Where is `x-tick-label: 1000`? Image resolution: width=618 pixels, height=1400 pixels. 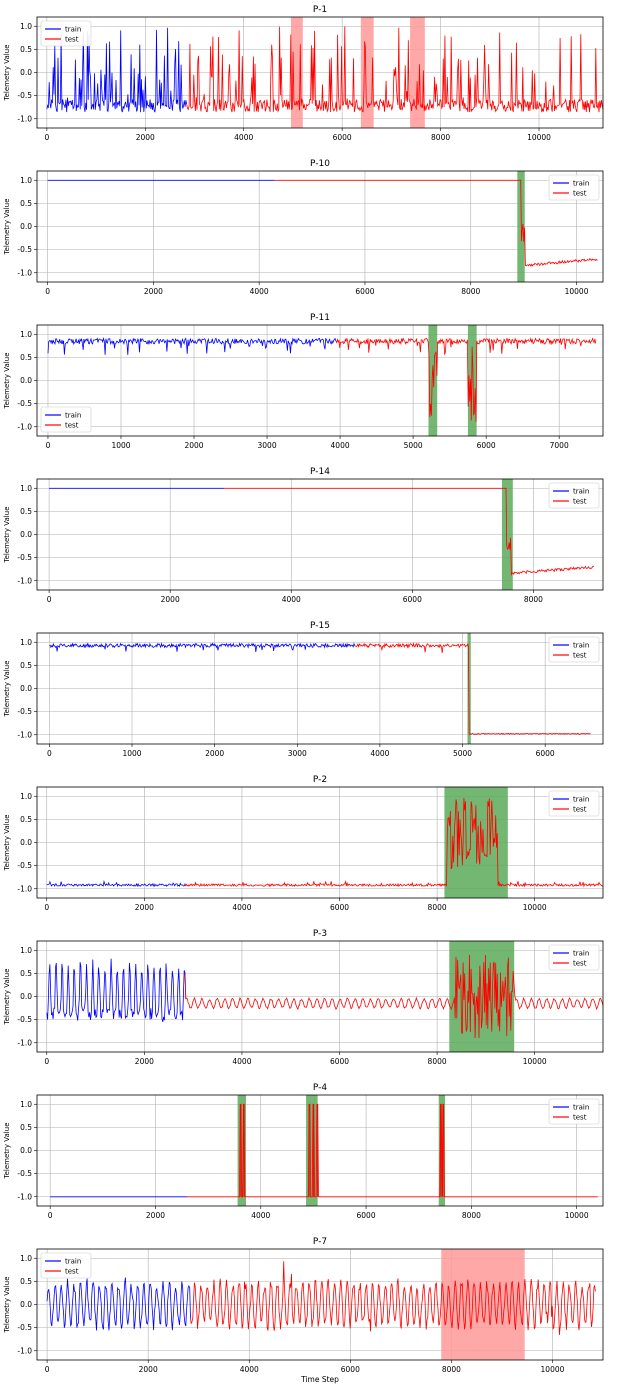
x-tick-label: 1000 is located at coordinates (120, 445).